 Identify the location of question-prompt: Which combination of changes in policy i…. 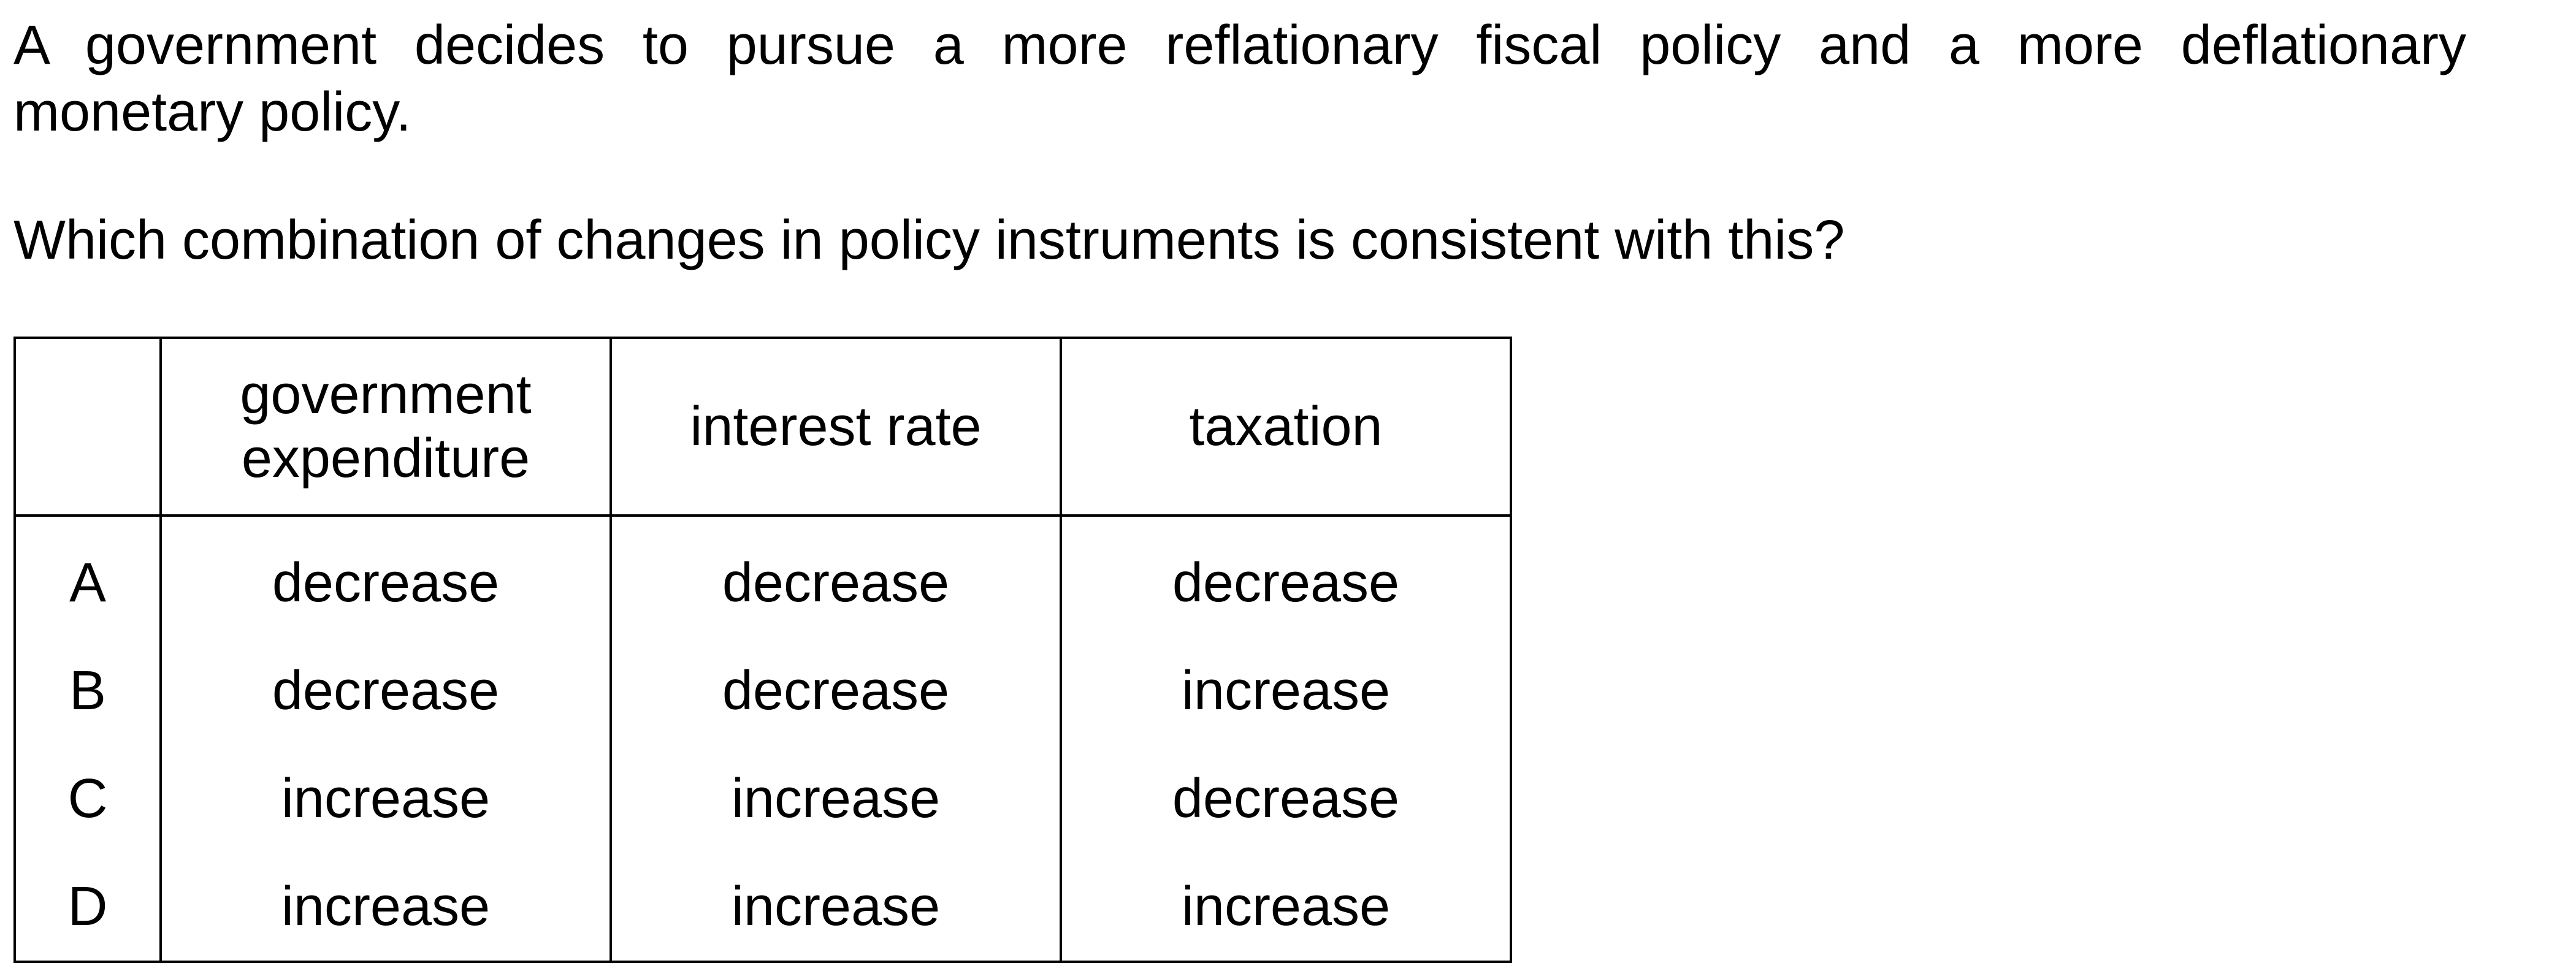
(929, 240).